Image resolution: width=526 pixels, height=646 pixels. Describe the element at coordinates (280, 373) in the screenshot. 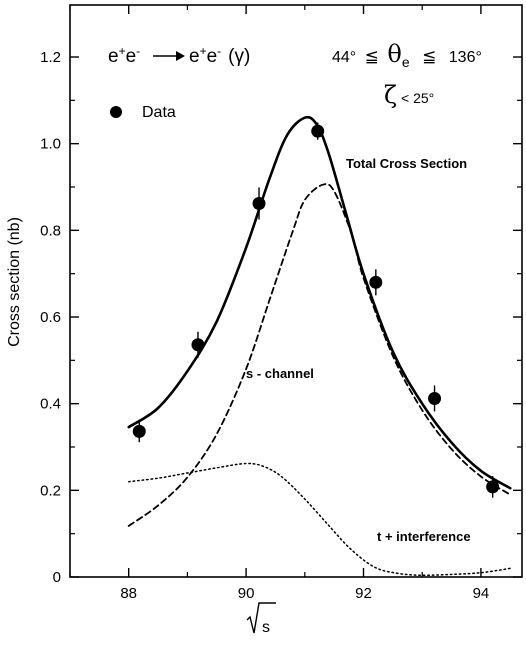

I see `s-channel-label: s - channel` at that location.